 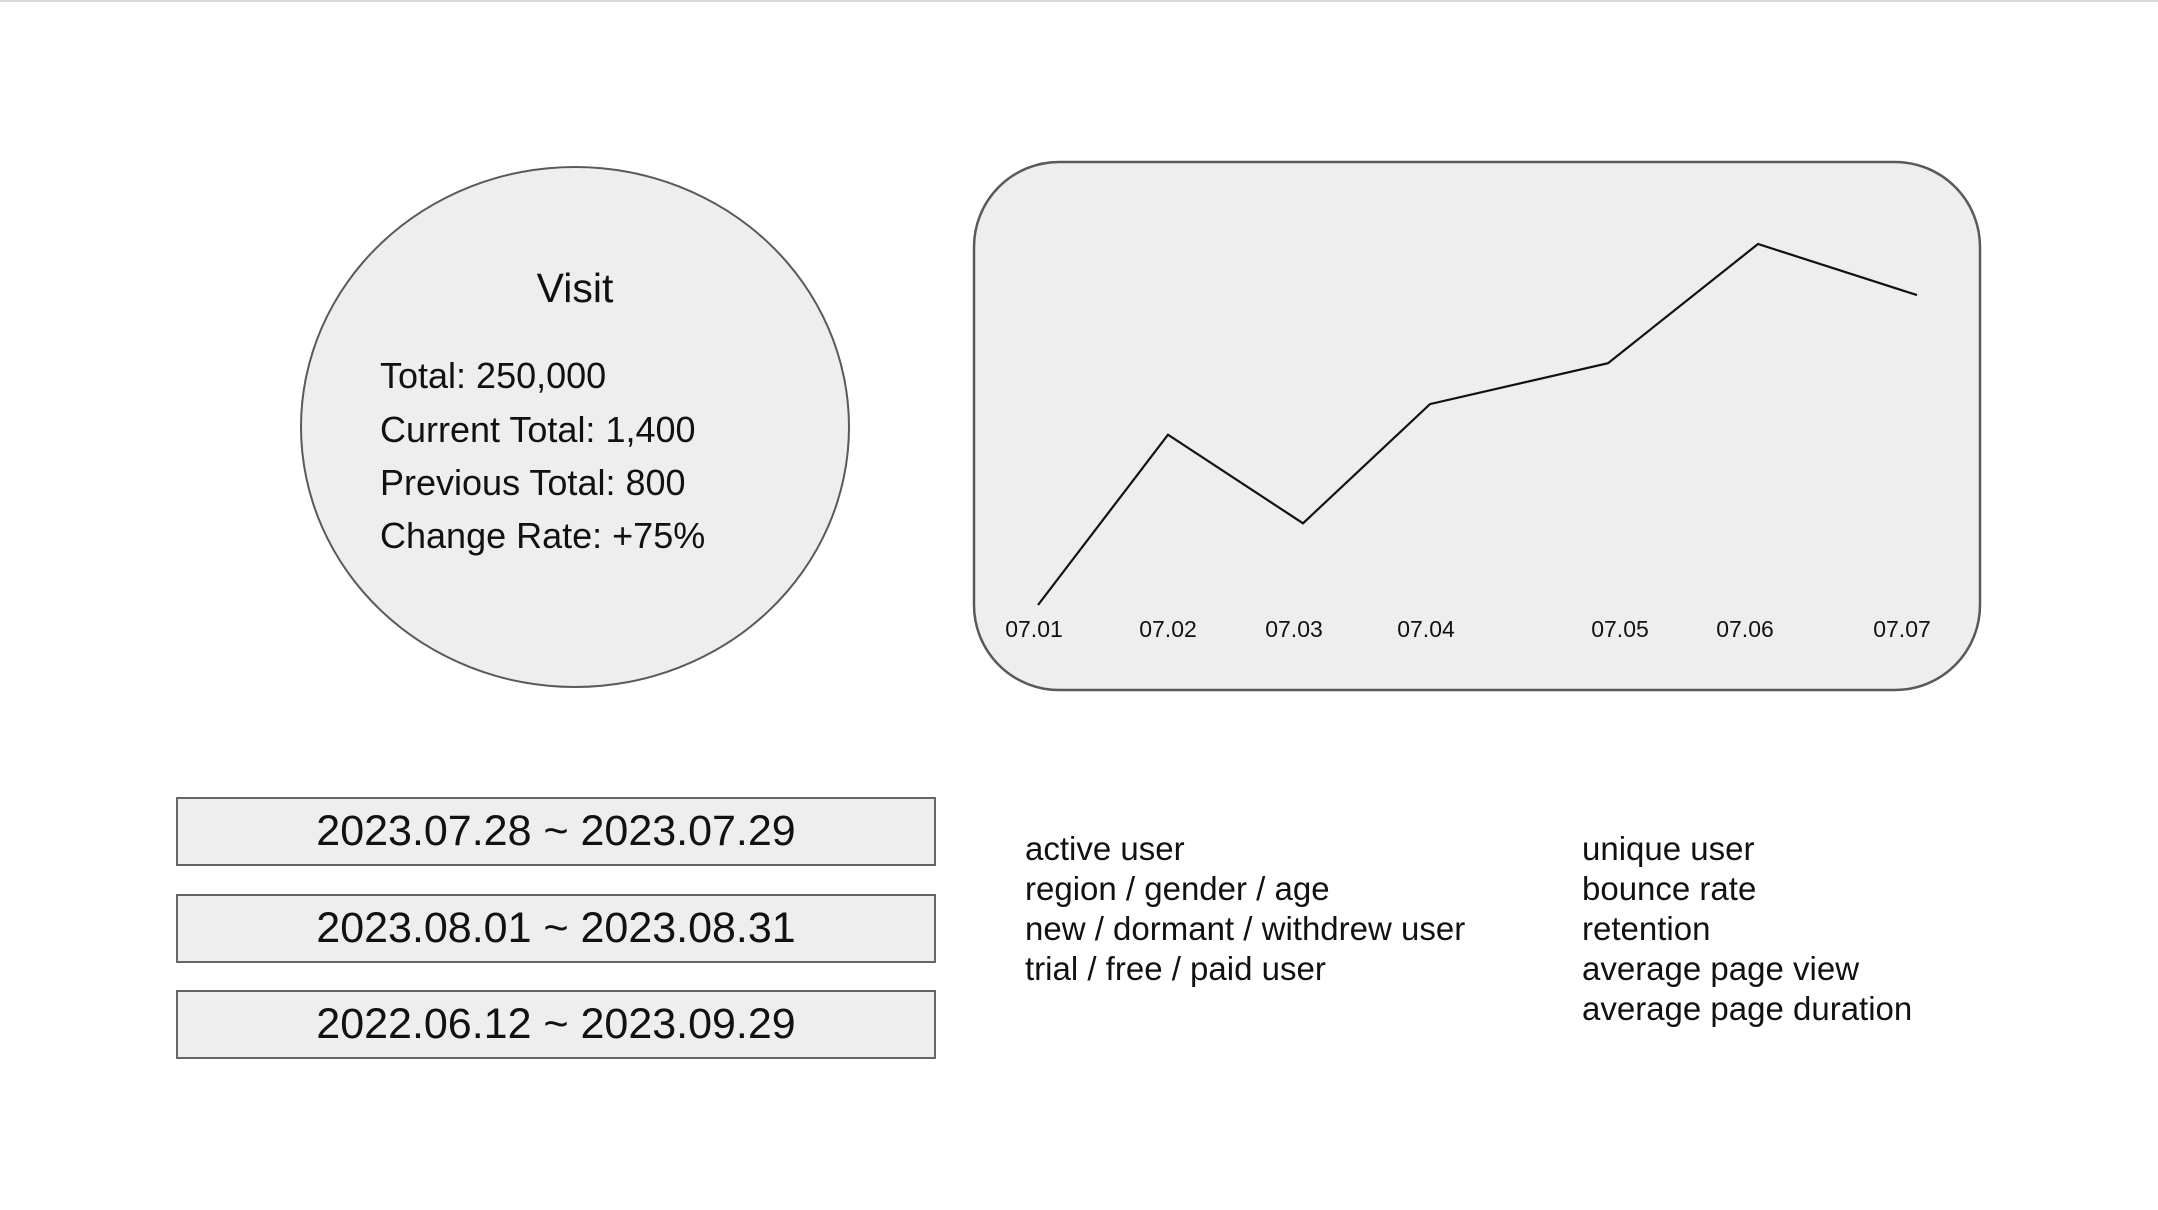 What do you see at coordinates (556, 1024) in the screenshot?
I see `date-range-3: 2022.06.12 ~ 2023.09.29` at bounding box center [556, 1024].